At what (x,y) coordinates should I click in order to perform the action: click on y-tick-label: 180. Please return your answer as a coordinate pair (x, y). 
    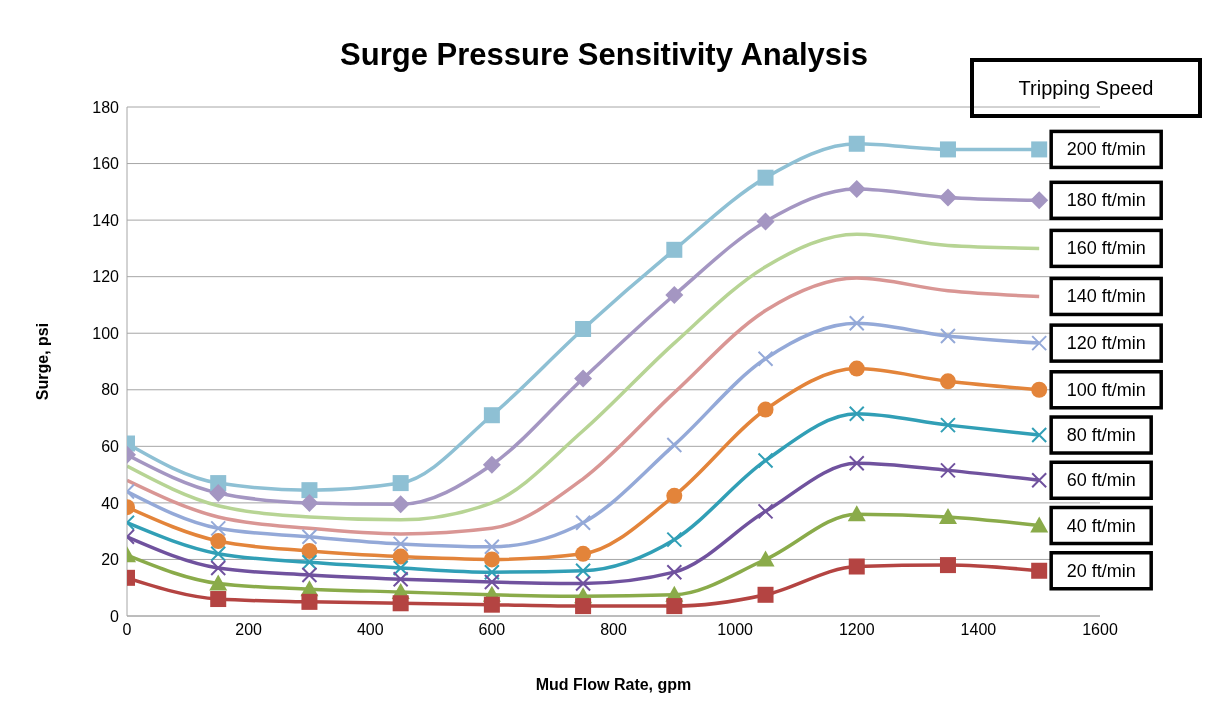
    Looking at the image, I should click on (106, 107).